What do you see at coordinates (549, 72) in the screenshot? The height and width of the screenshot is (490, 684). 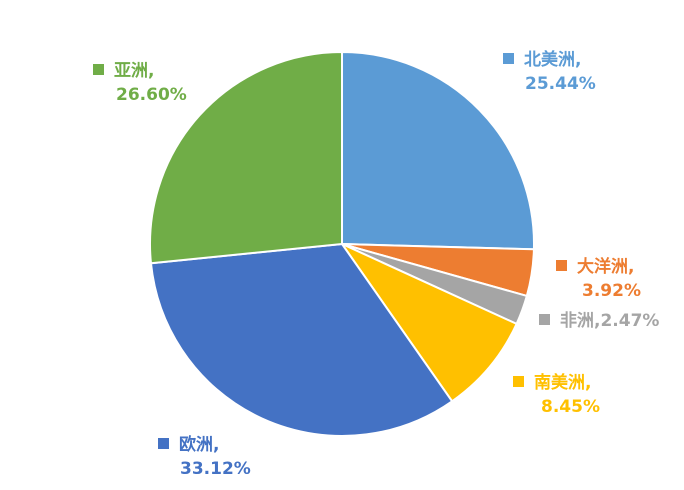 I see `data-label-north-america: 北美洲, 25.44%` at bounding box center [549, 72].